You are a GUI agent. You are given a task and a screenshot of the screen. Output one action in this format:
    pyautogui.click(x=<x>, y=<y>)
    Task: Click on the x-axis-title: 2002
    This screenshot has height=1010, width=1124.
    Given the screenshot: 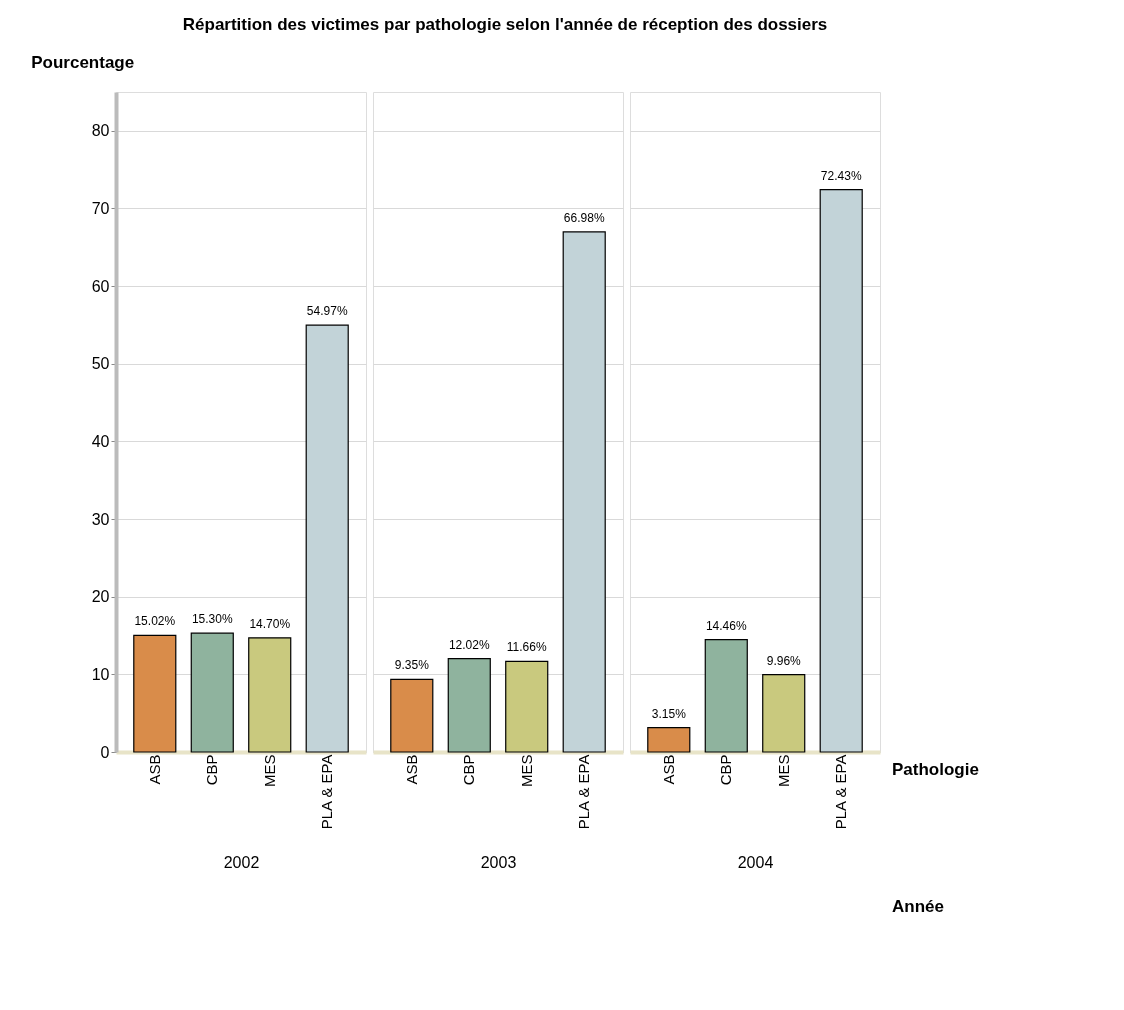 What is the action you would take?
    pyautogui.click(x=241, y=863)
    